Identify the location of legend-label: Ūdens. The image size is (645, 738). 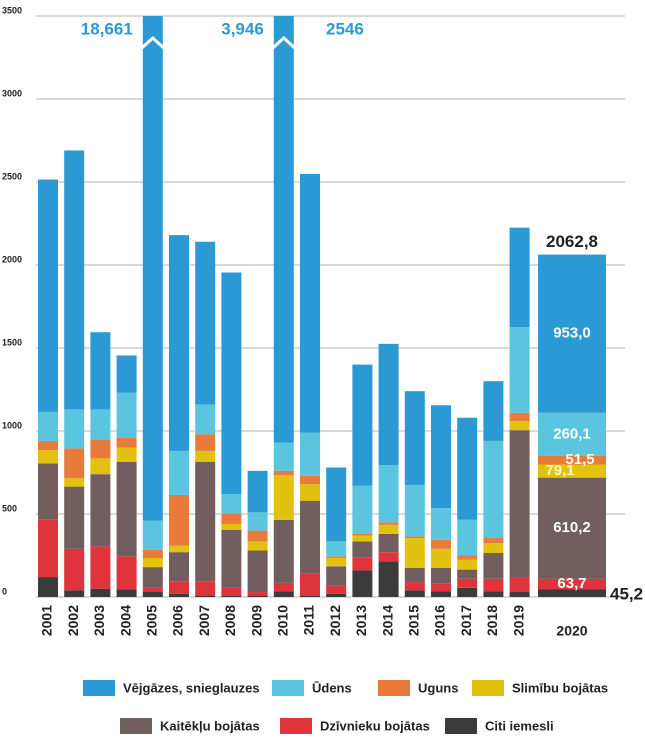
(332, 687).